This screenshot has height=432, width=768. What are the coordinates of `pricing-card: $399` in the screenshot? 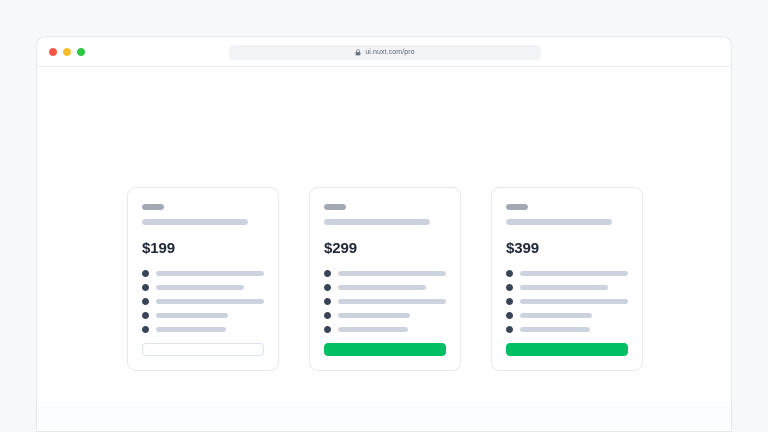 It's located at (567, 279).